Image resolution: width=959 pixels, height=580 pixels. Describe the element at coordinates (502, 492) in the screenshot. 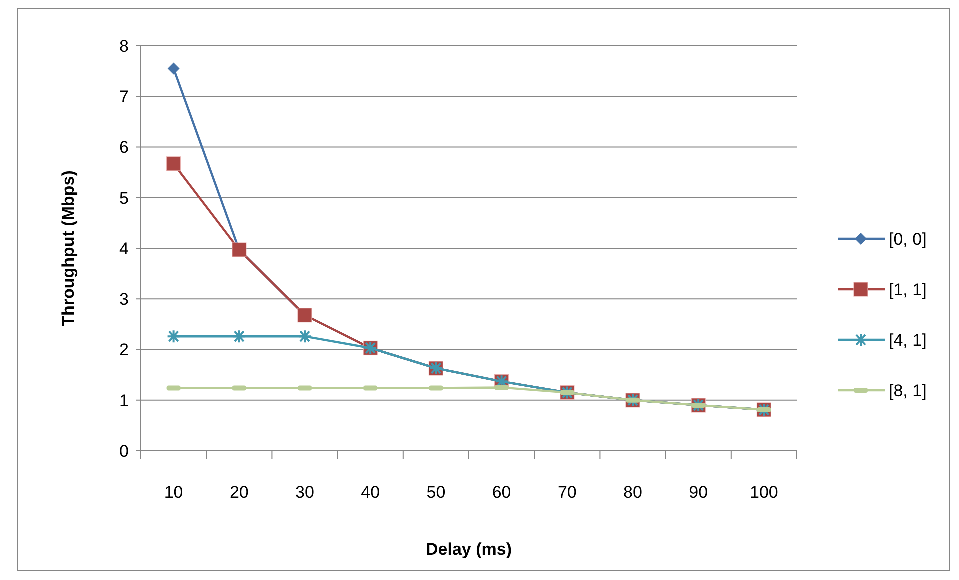

I see `x-tick-label: 60` at that location.